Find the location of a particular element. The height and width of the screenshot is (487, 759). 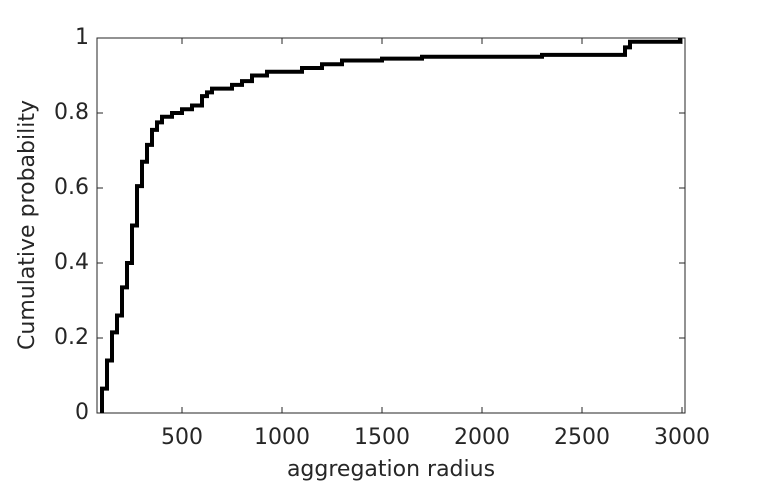

y-axis-label: Cumulative probability is located at coordinates (27, 225).